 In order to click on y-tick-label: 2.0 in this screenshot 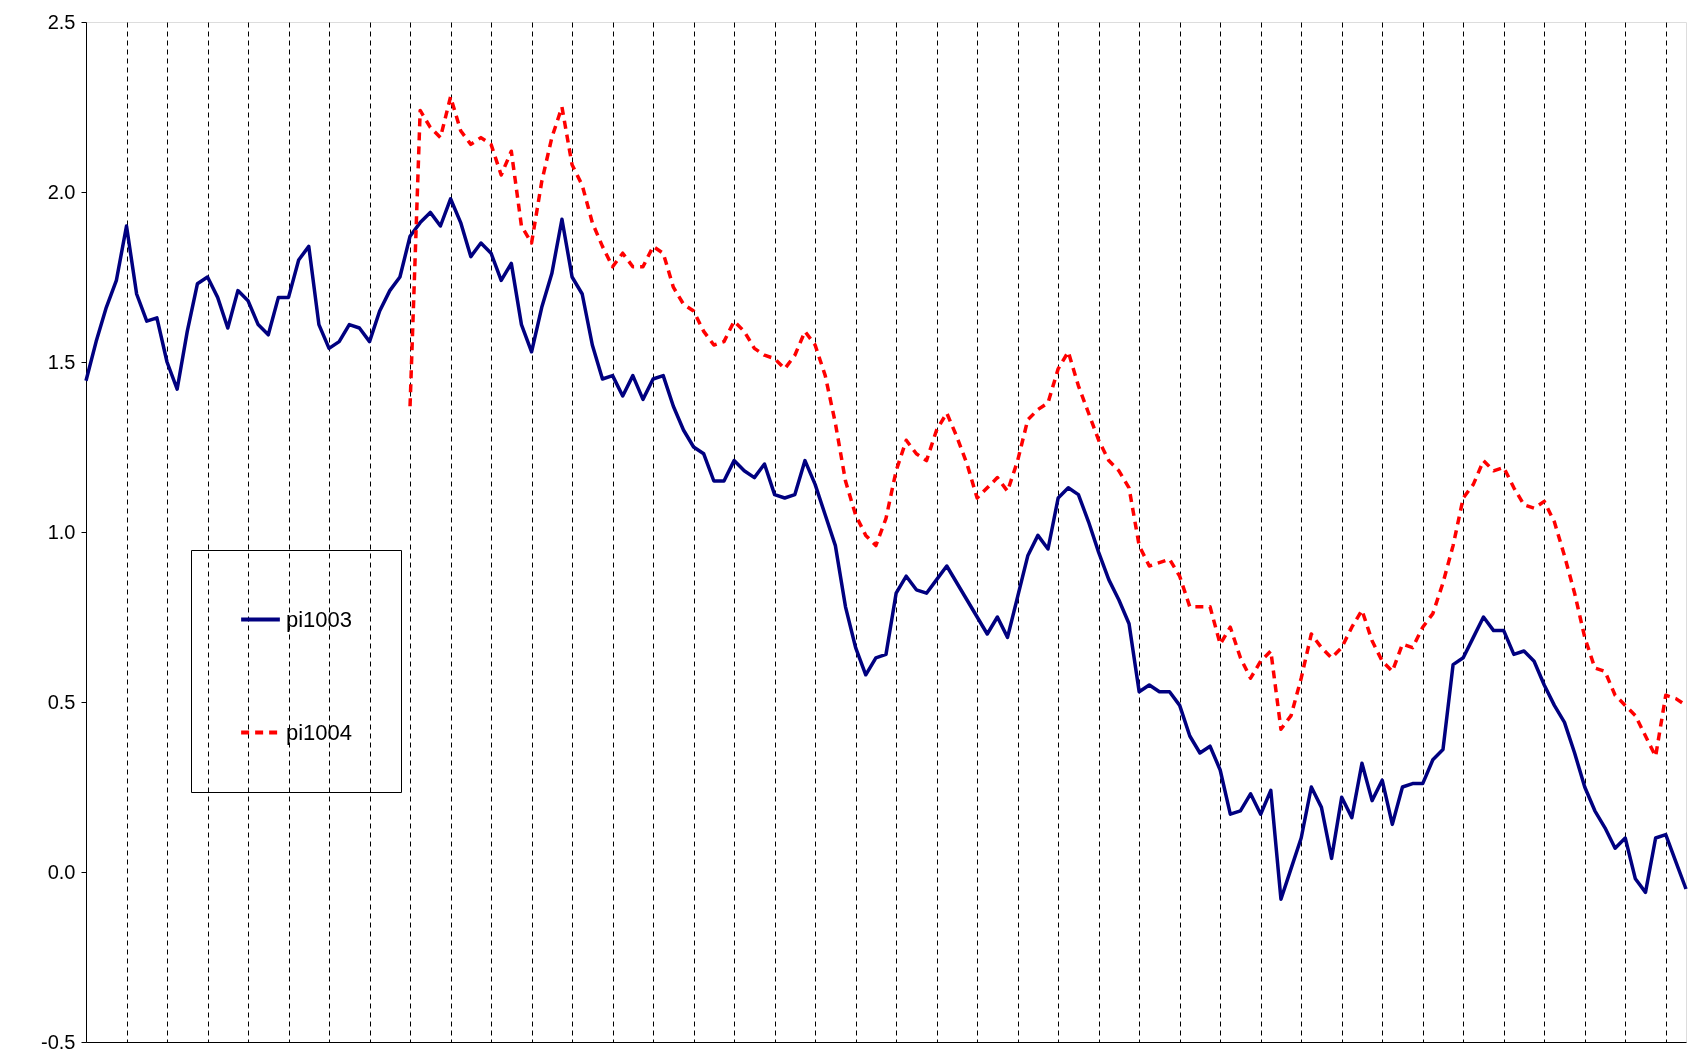, I will do `click(61, 191)`.